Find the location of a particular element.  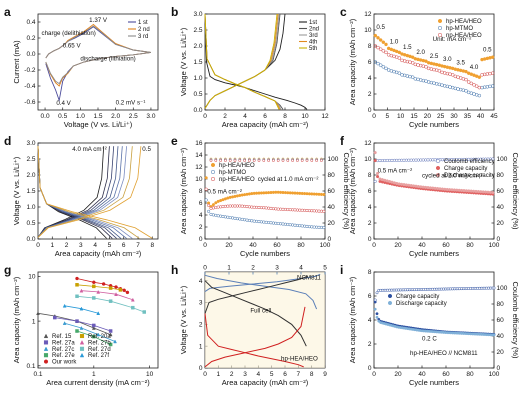

y-tick-label: 8 is located at coordinates (201, 191).